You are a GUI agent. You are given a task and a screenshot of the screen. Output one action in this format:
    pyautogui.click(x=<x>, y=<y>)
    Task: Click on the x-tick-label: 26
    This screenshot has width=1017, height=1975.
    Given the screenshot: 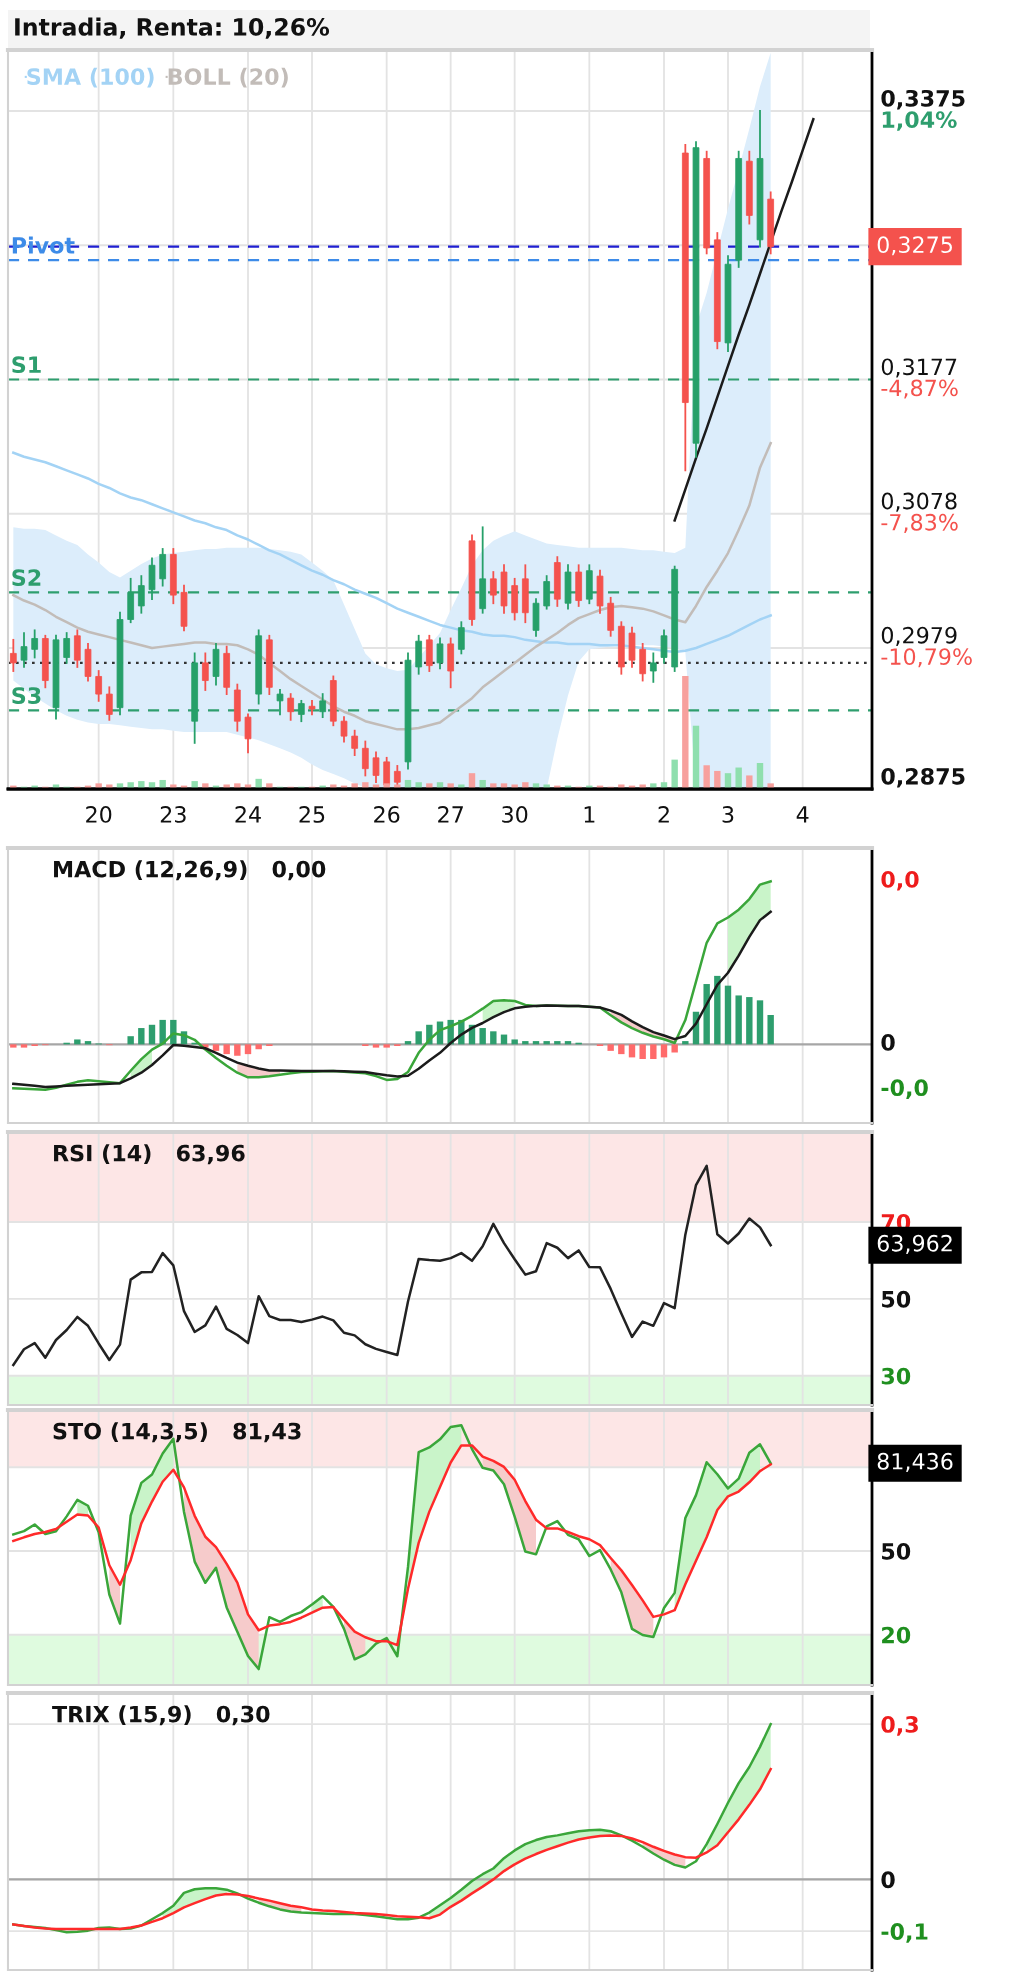 What is the action you would take?
    pyautogui.click(x=387, y=814)
    